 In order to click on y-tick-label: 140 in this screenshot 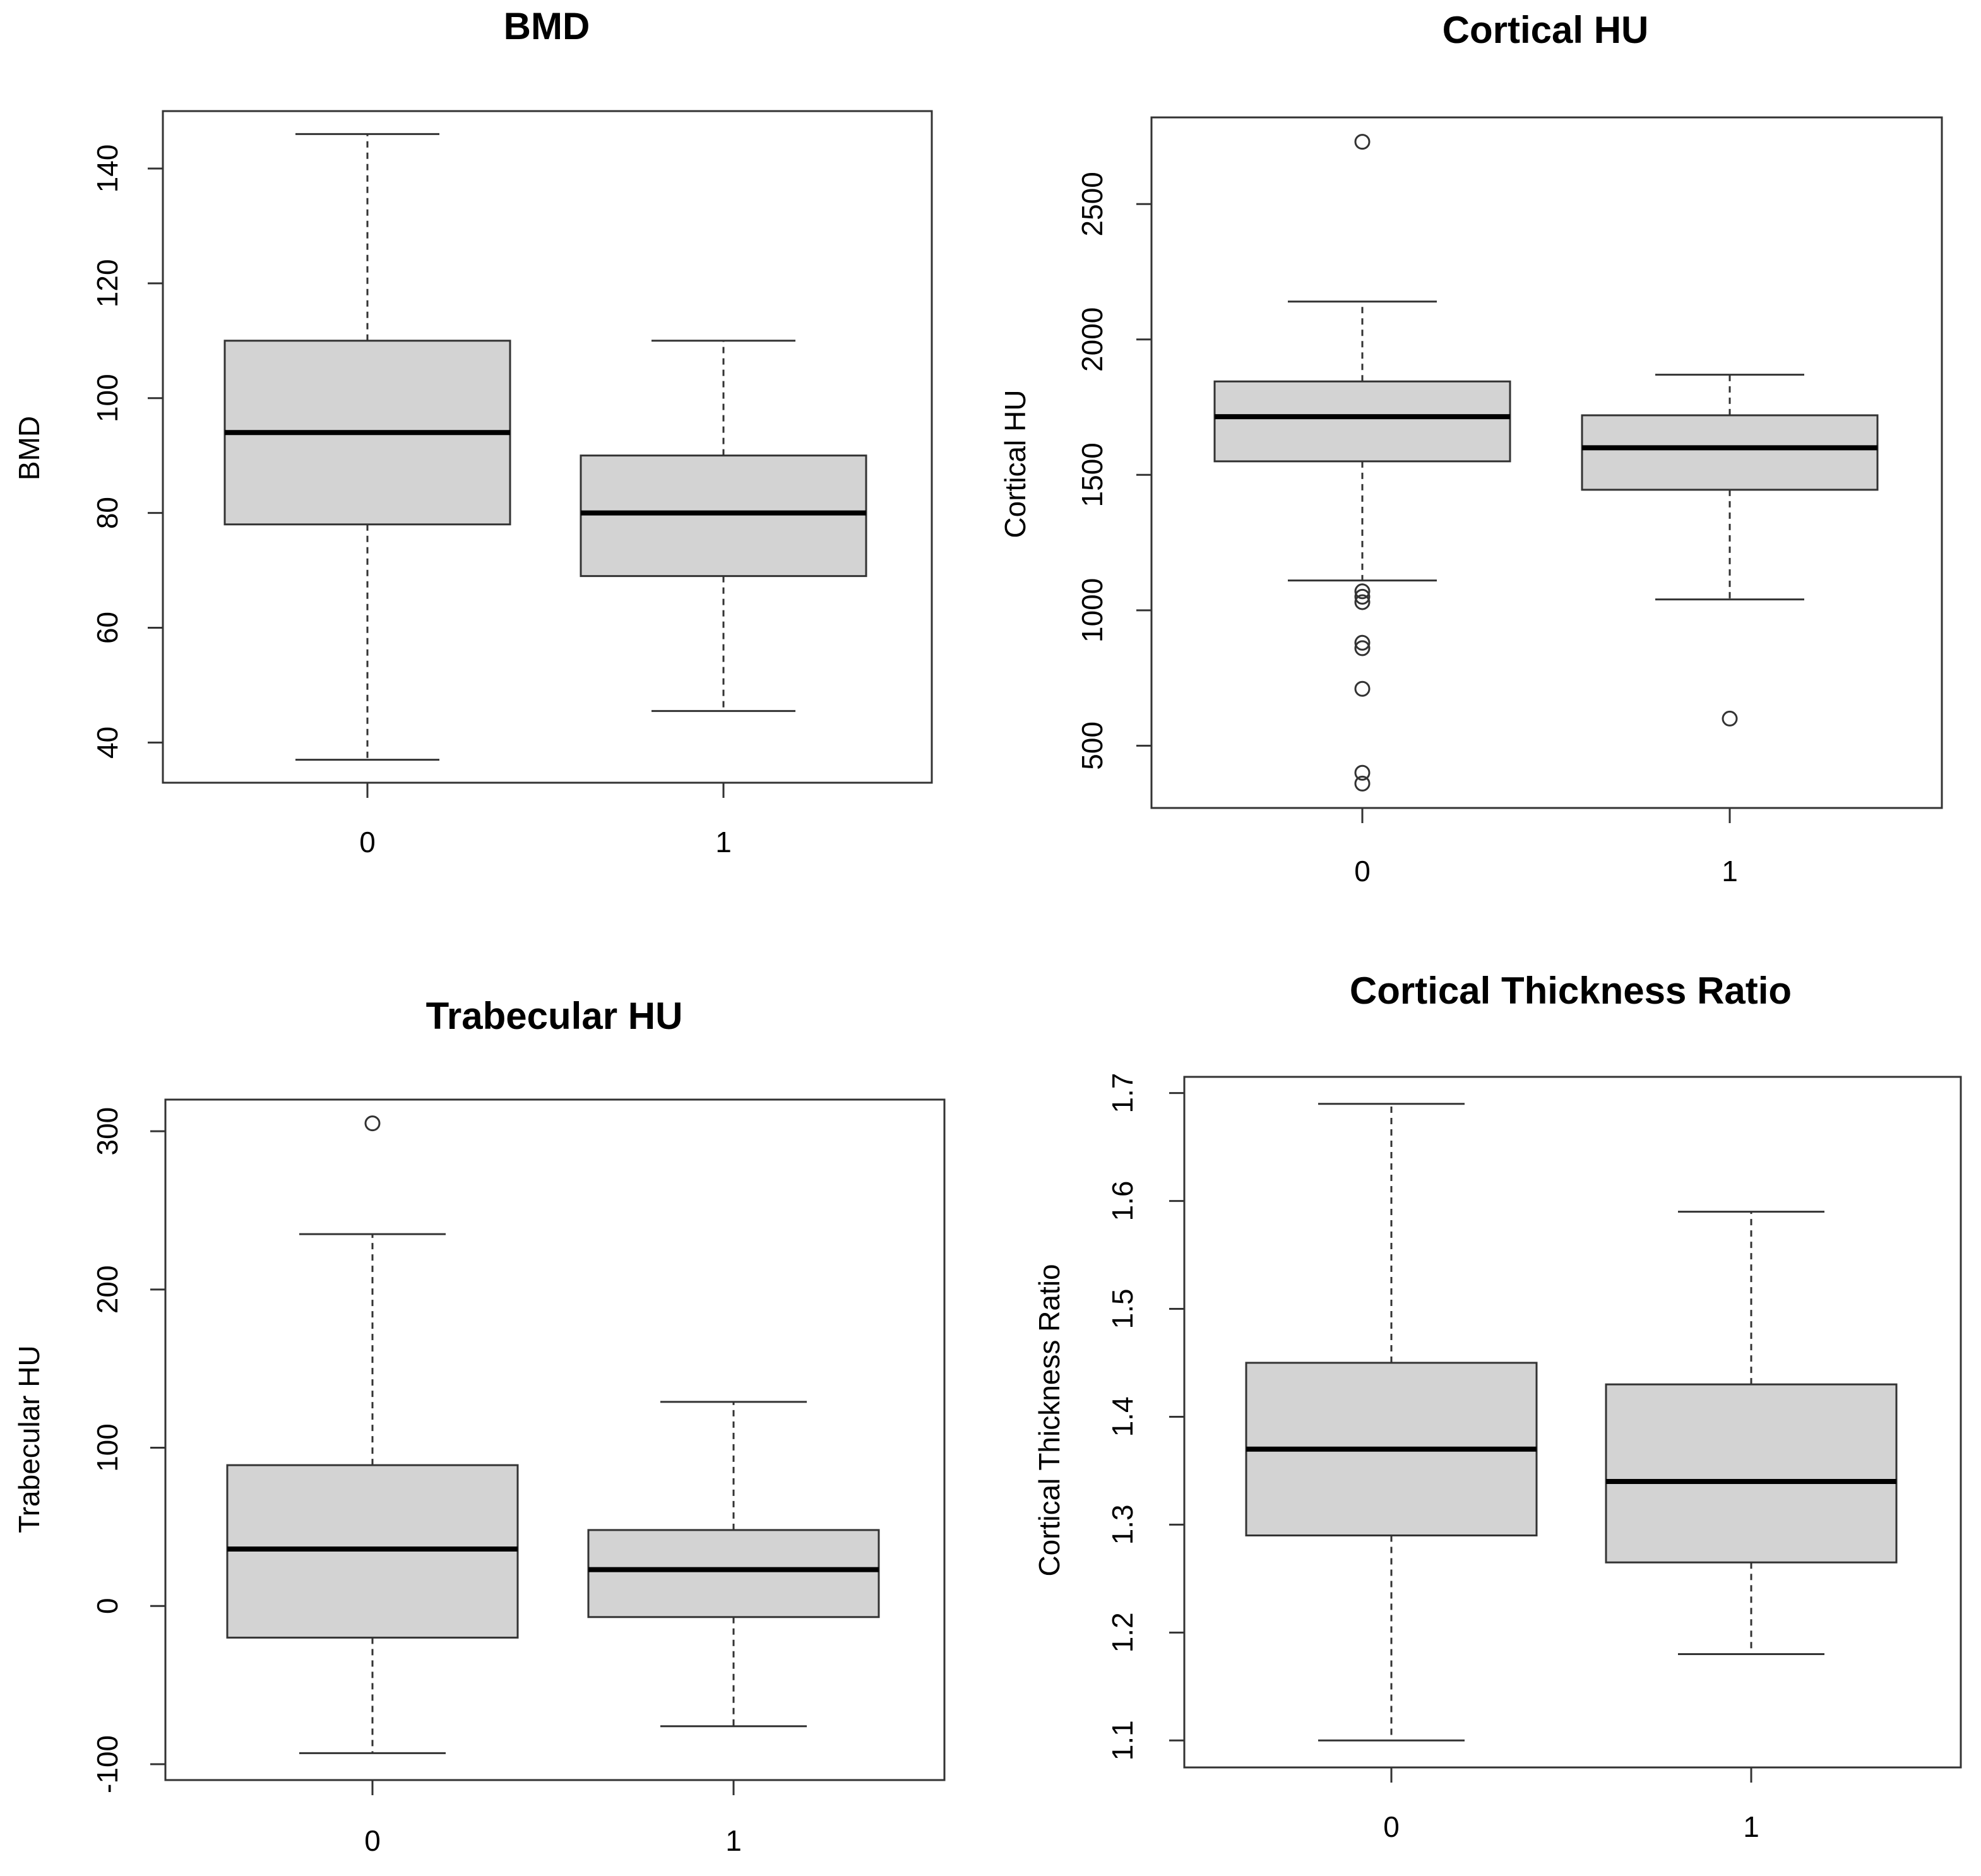, I will do `click(108, 169)`.